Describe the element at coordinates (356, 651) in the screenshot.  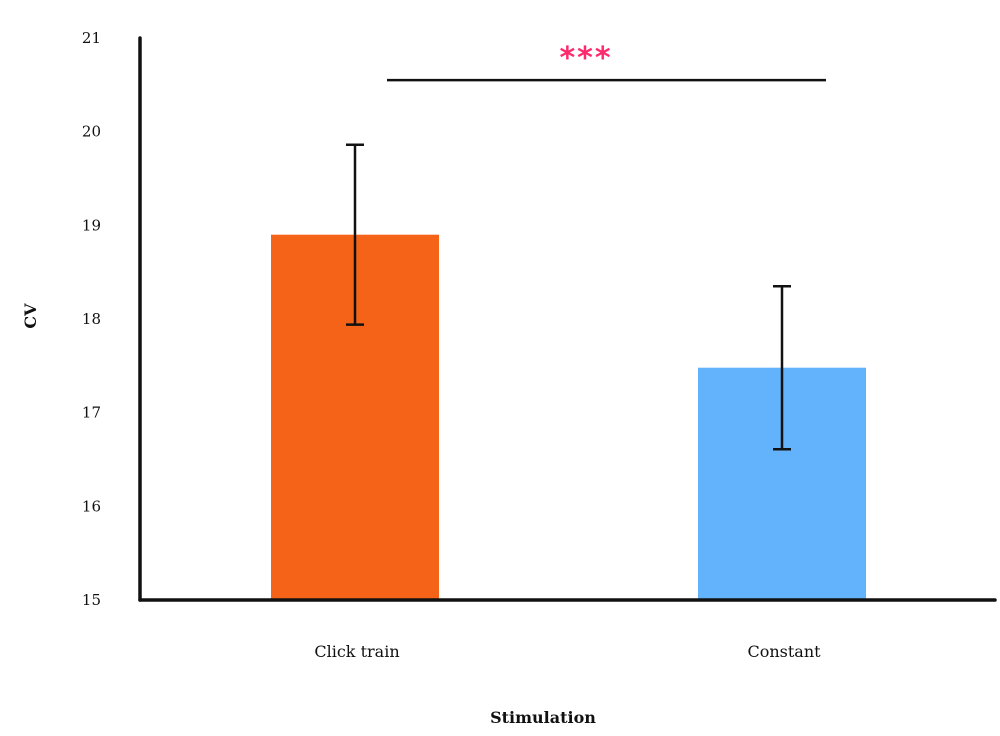
I see `x-tick-label: Click train` at that location.